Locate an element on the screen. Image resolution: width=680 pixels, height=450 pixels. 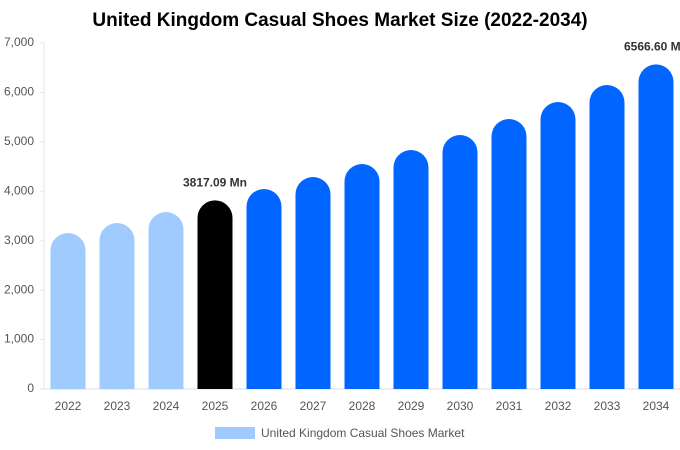
x-tick-label: 2022 is located at coordinates (68, 406).